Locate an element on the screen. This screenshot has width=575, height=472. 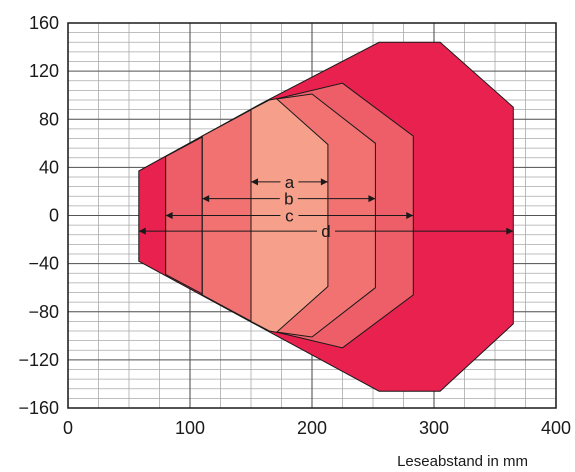
dimension-label-c: c is located at coordinates (289, 216).